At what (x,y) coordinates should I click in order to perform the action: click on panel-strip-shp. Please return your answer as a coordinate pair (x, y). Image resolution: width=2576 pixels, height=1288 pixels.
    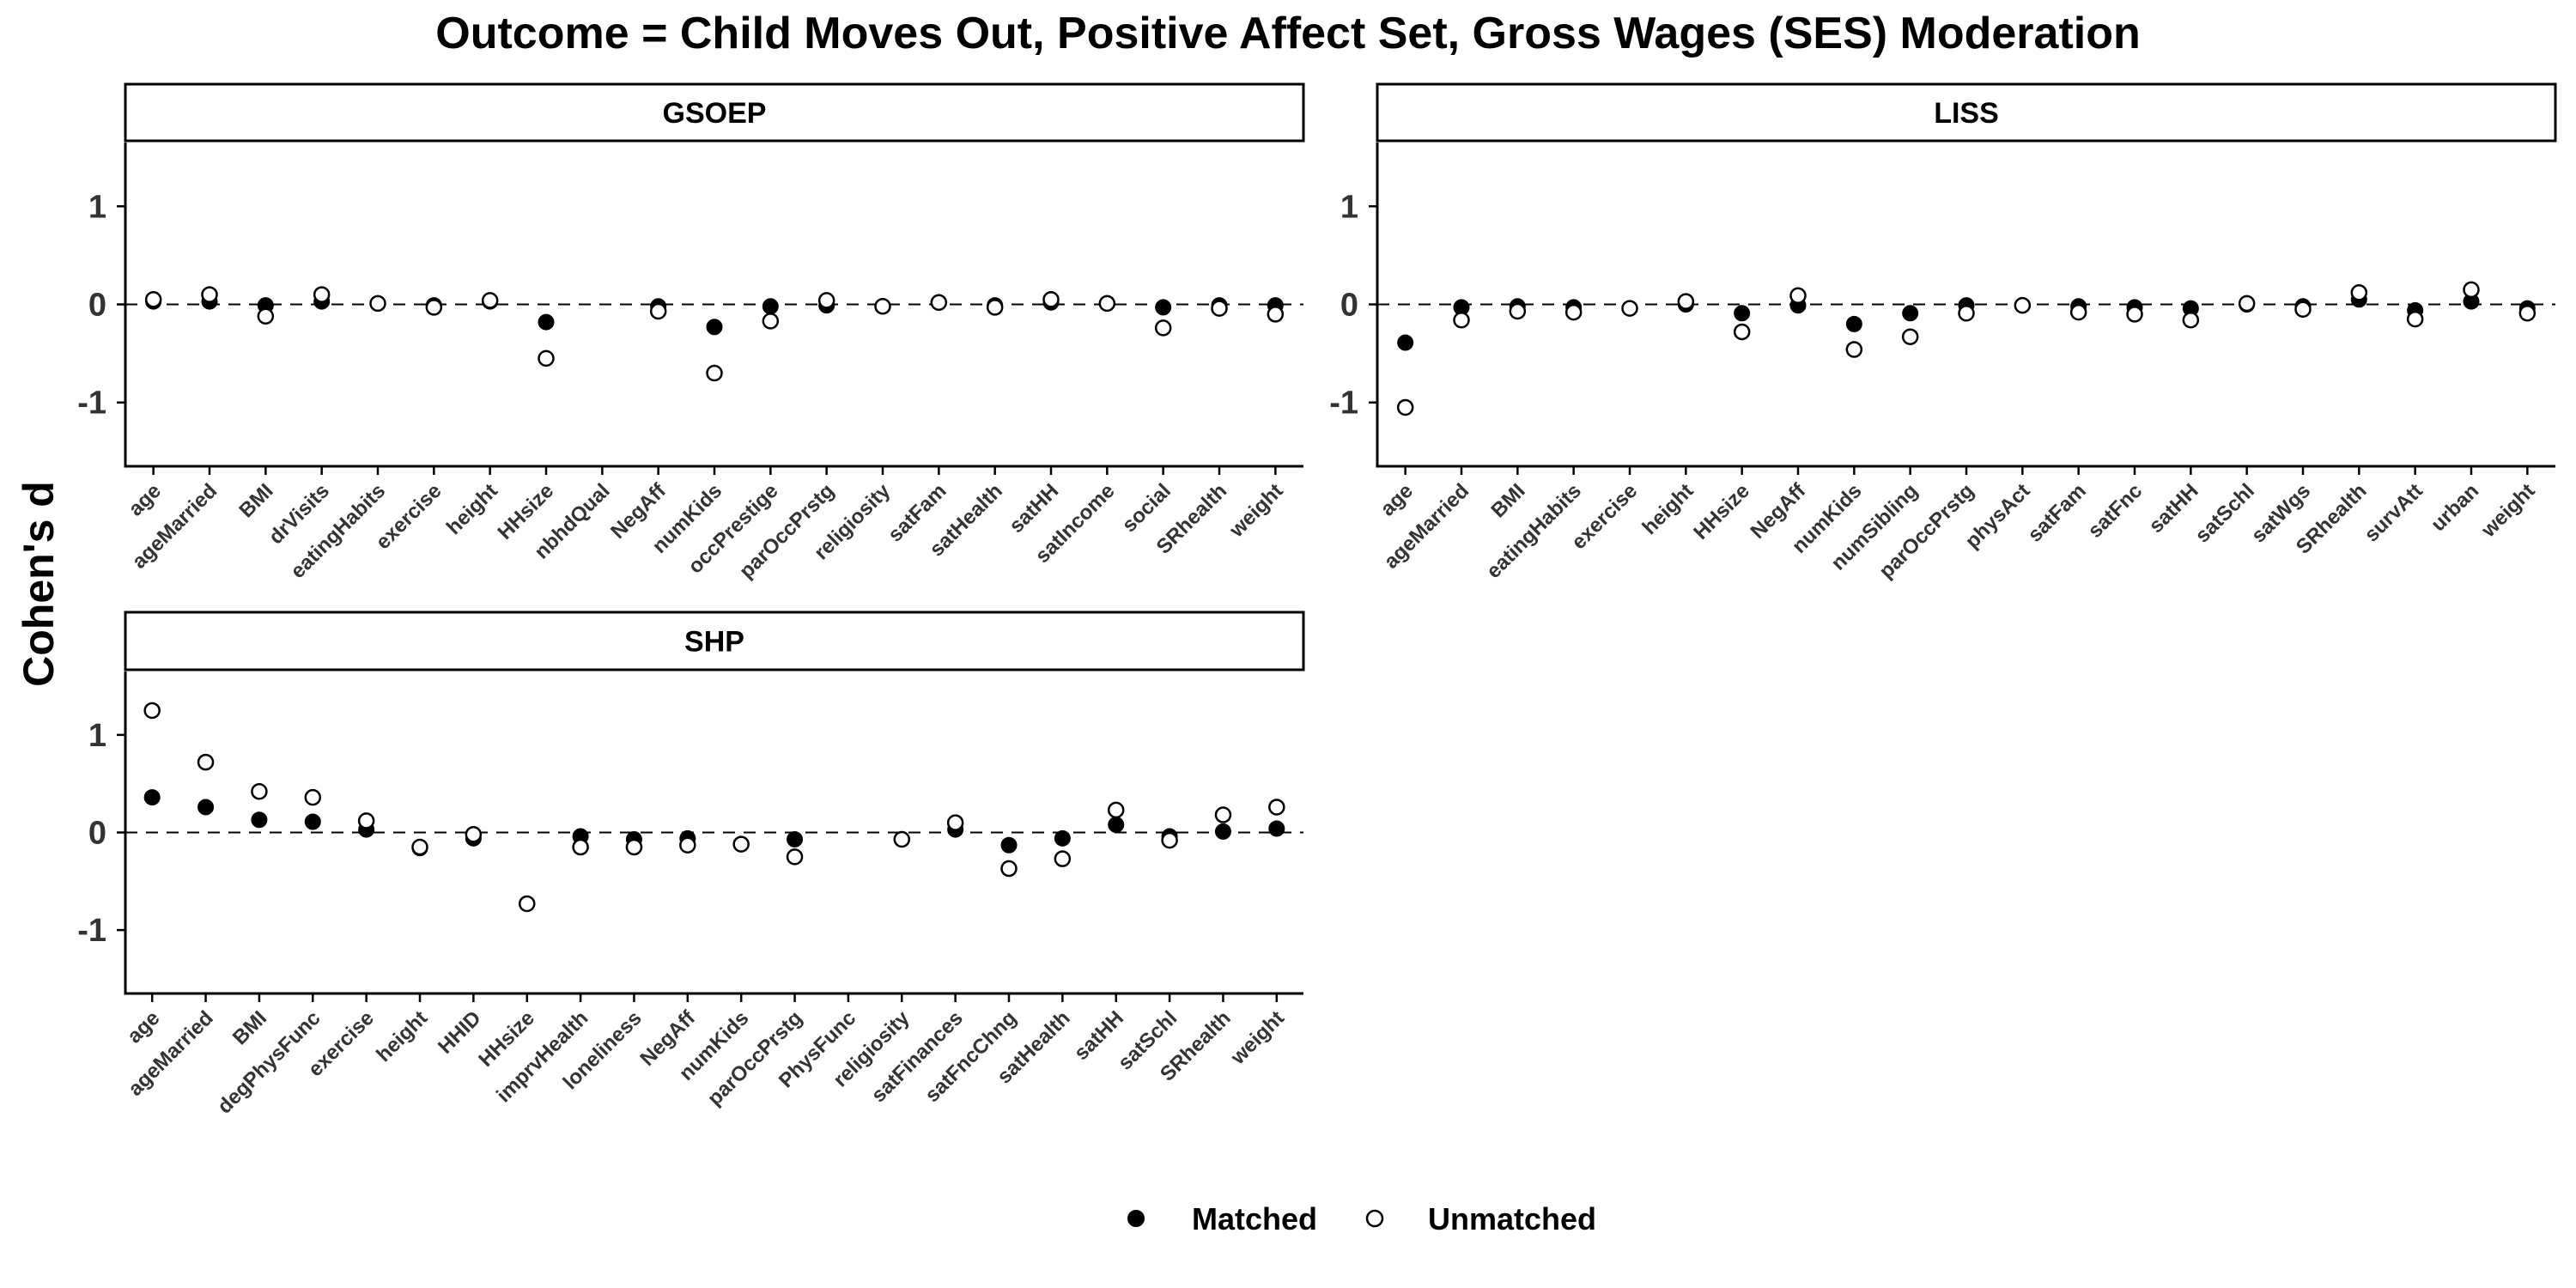
    Looking at the image, I should click on (715, 641).